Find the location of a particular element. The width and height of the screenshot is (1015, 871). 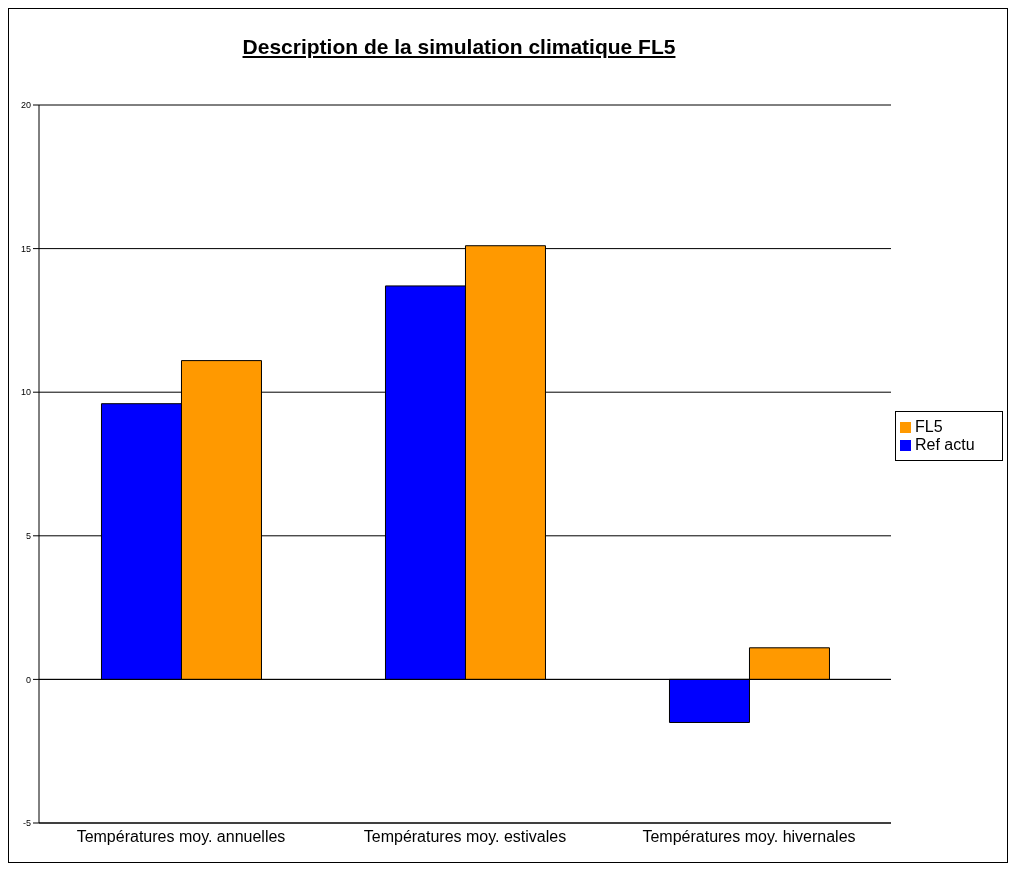

legend-label: FL5 is located at coordinates (929, 426).